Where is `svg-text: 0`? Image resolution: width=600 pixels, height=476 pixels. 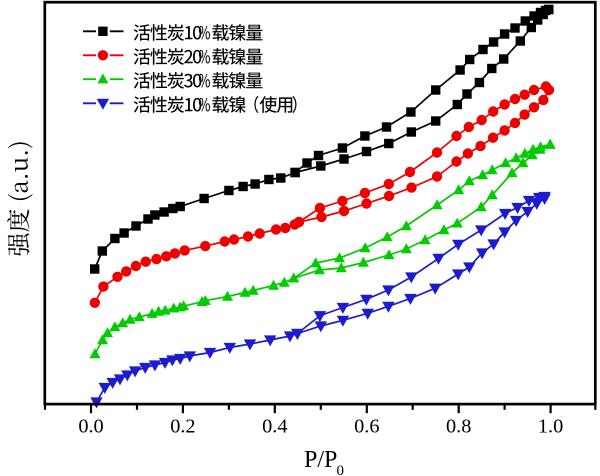 svg-text: 0 is located at coordinates (341, 469).